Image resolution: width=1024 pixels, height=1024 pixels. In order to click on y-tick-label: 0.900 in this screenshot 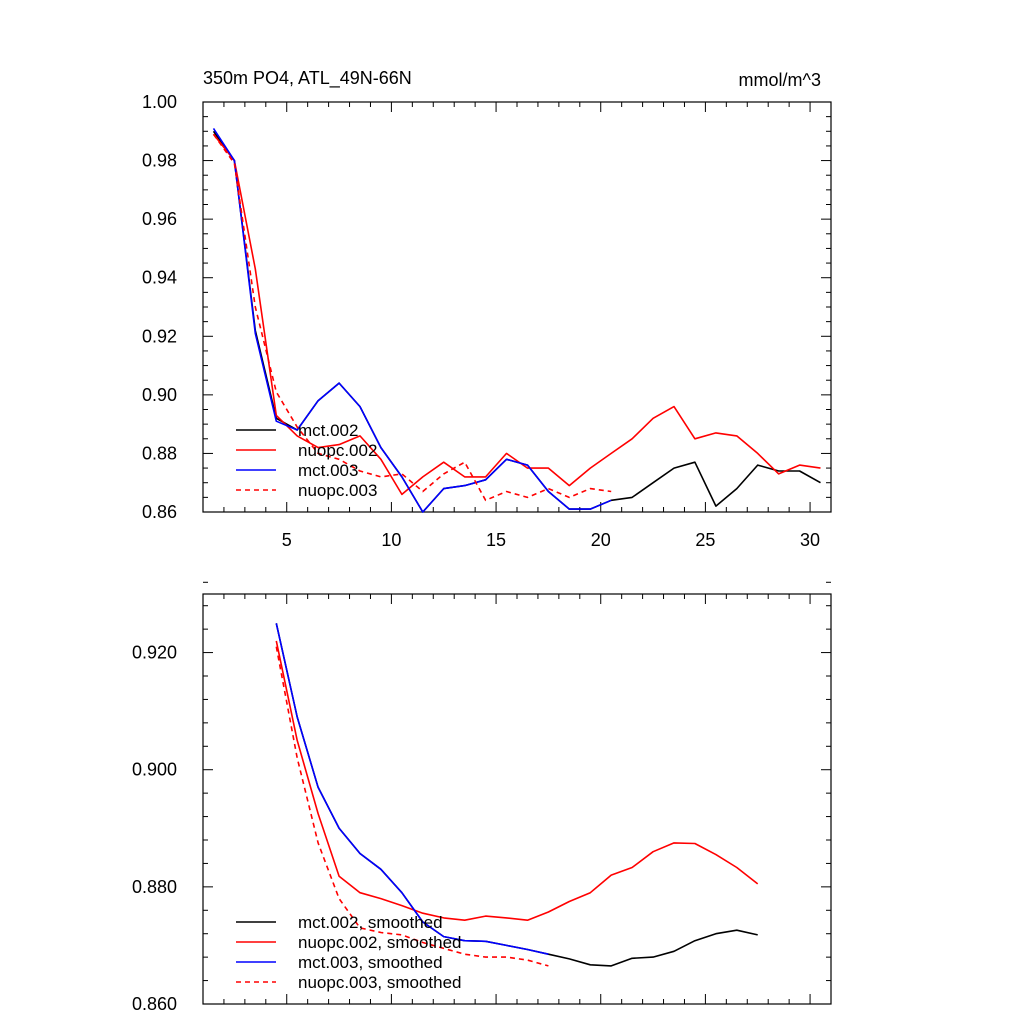, I will do `click(154, 770)`.